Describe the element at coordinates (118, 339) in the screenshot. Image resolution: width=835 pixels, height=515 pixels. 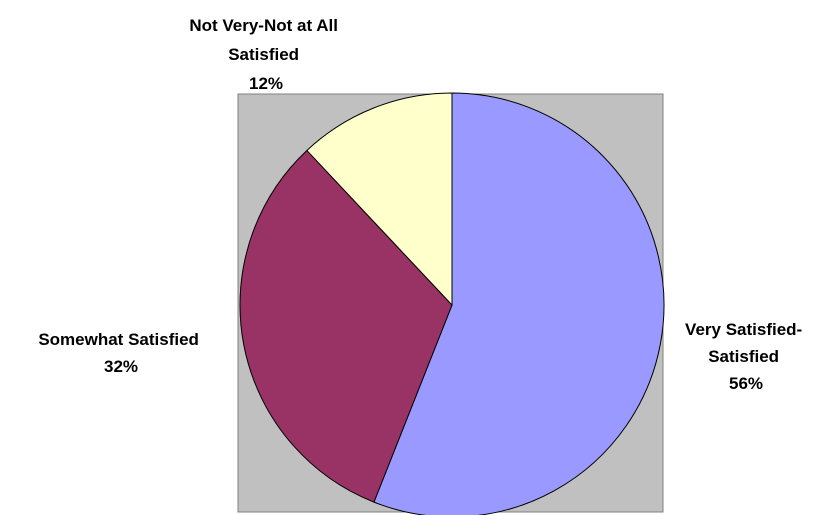
I see `slice-label-line: Somewhat Satisfied` at that location.